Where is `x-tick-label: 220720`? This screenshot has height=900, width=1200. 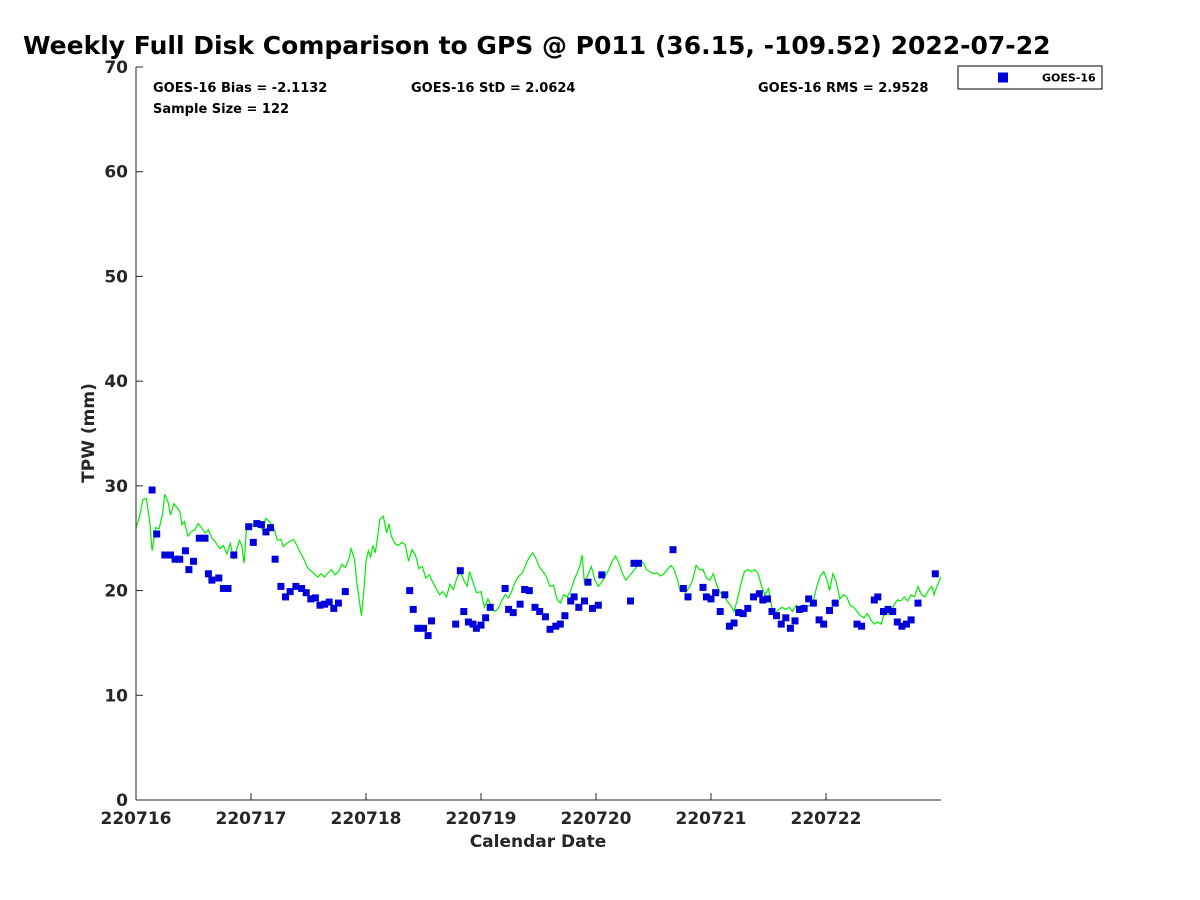
x-tick-label: 220720 is located at coordinates (596, 819).